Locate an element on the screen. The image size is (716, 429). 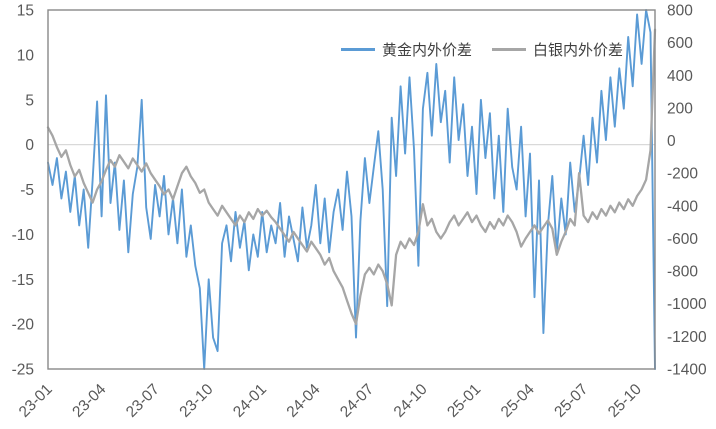
x-axis-tick-label: 23-07 is located at coordinates (143, 401).